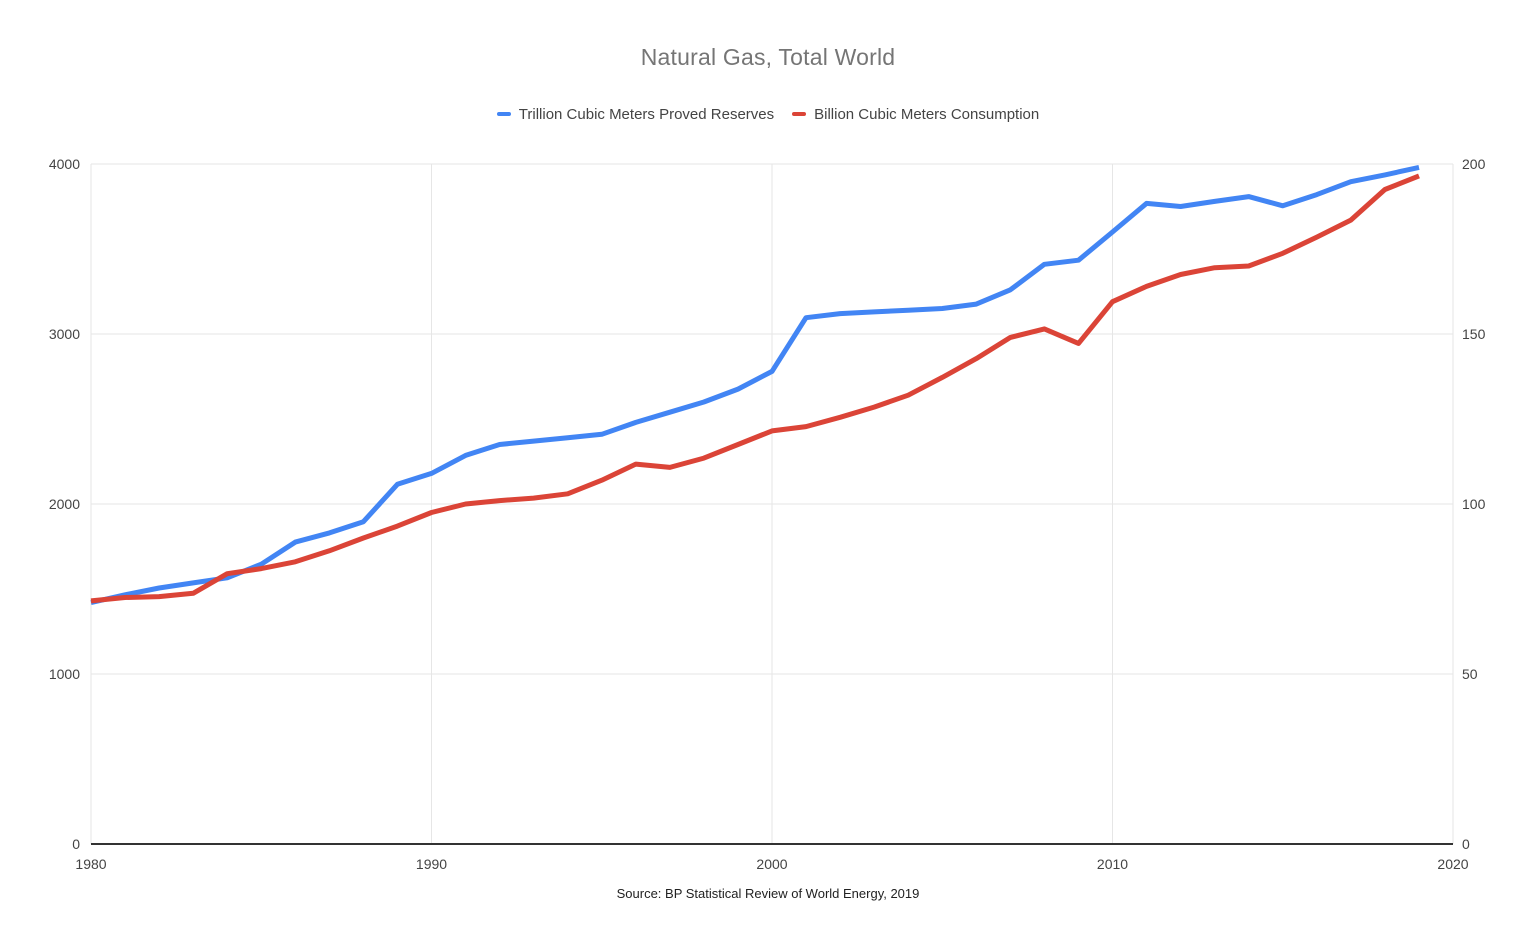 The height and width of the screenshot is (952, 1536). I want to click on chart-title: Natural Gas, Total World, so click(768, 57).